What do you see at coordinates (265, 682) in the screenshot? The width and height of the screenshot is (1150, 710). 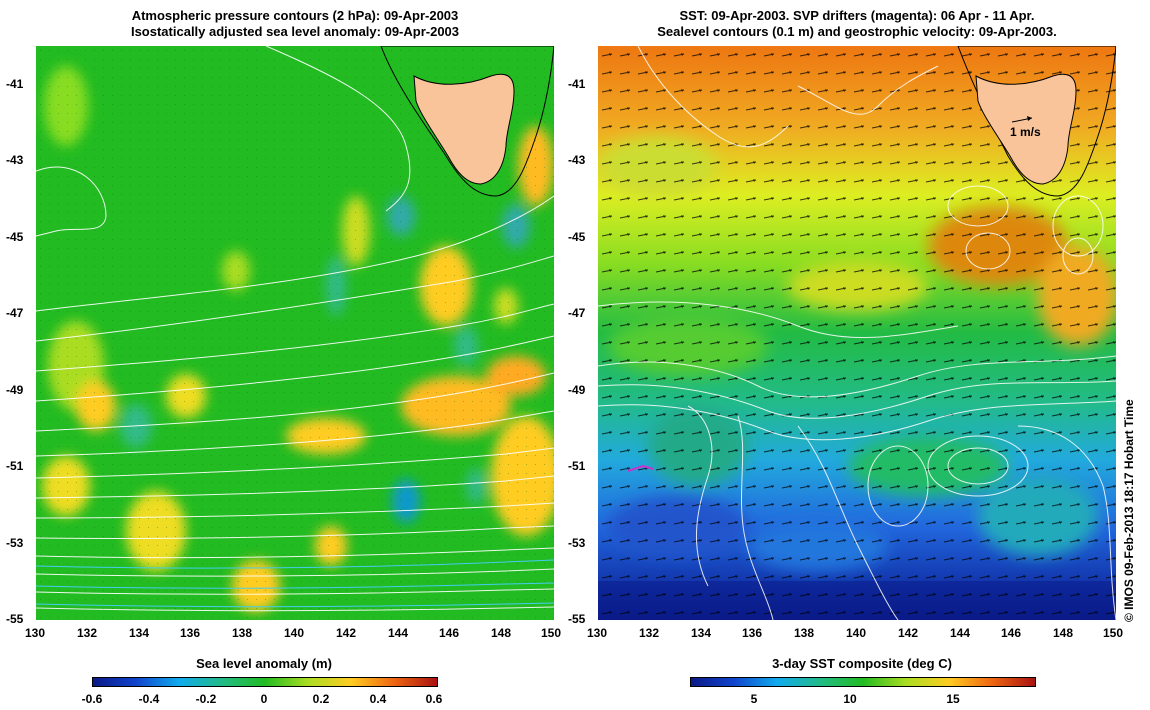 I see `sea-level-colorbar` at bounding box center [265, 682].